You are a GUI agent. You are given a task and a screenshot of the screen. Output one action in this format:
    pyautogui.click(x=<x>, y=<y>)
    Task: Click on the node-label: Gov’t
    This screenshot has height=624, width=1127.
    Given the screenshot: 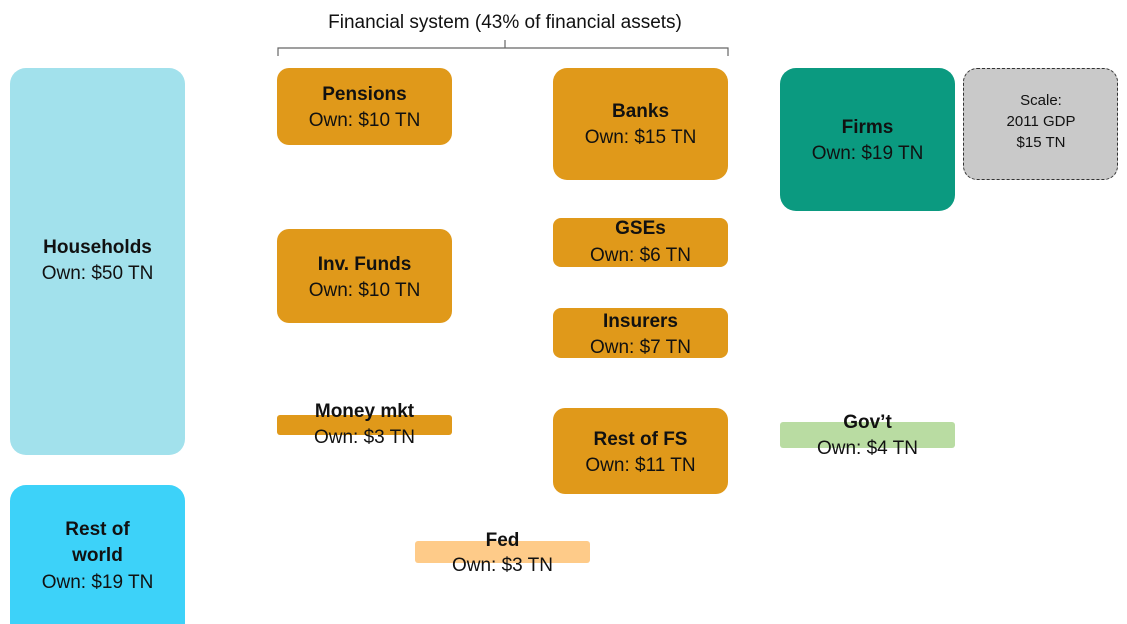 What is the action you would take?
    pyautogui.click(x=867, y=422)
    